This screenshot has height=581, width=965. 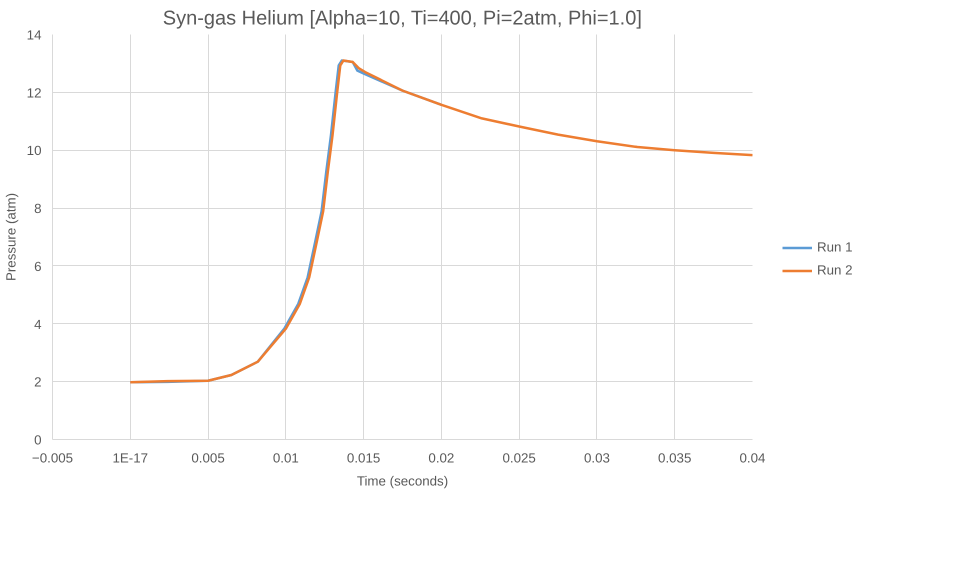 I want to click on y-tick-label: 8, so click(x=38, y=208).